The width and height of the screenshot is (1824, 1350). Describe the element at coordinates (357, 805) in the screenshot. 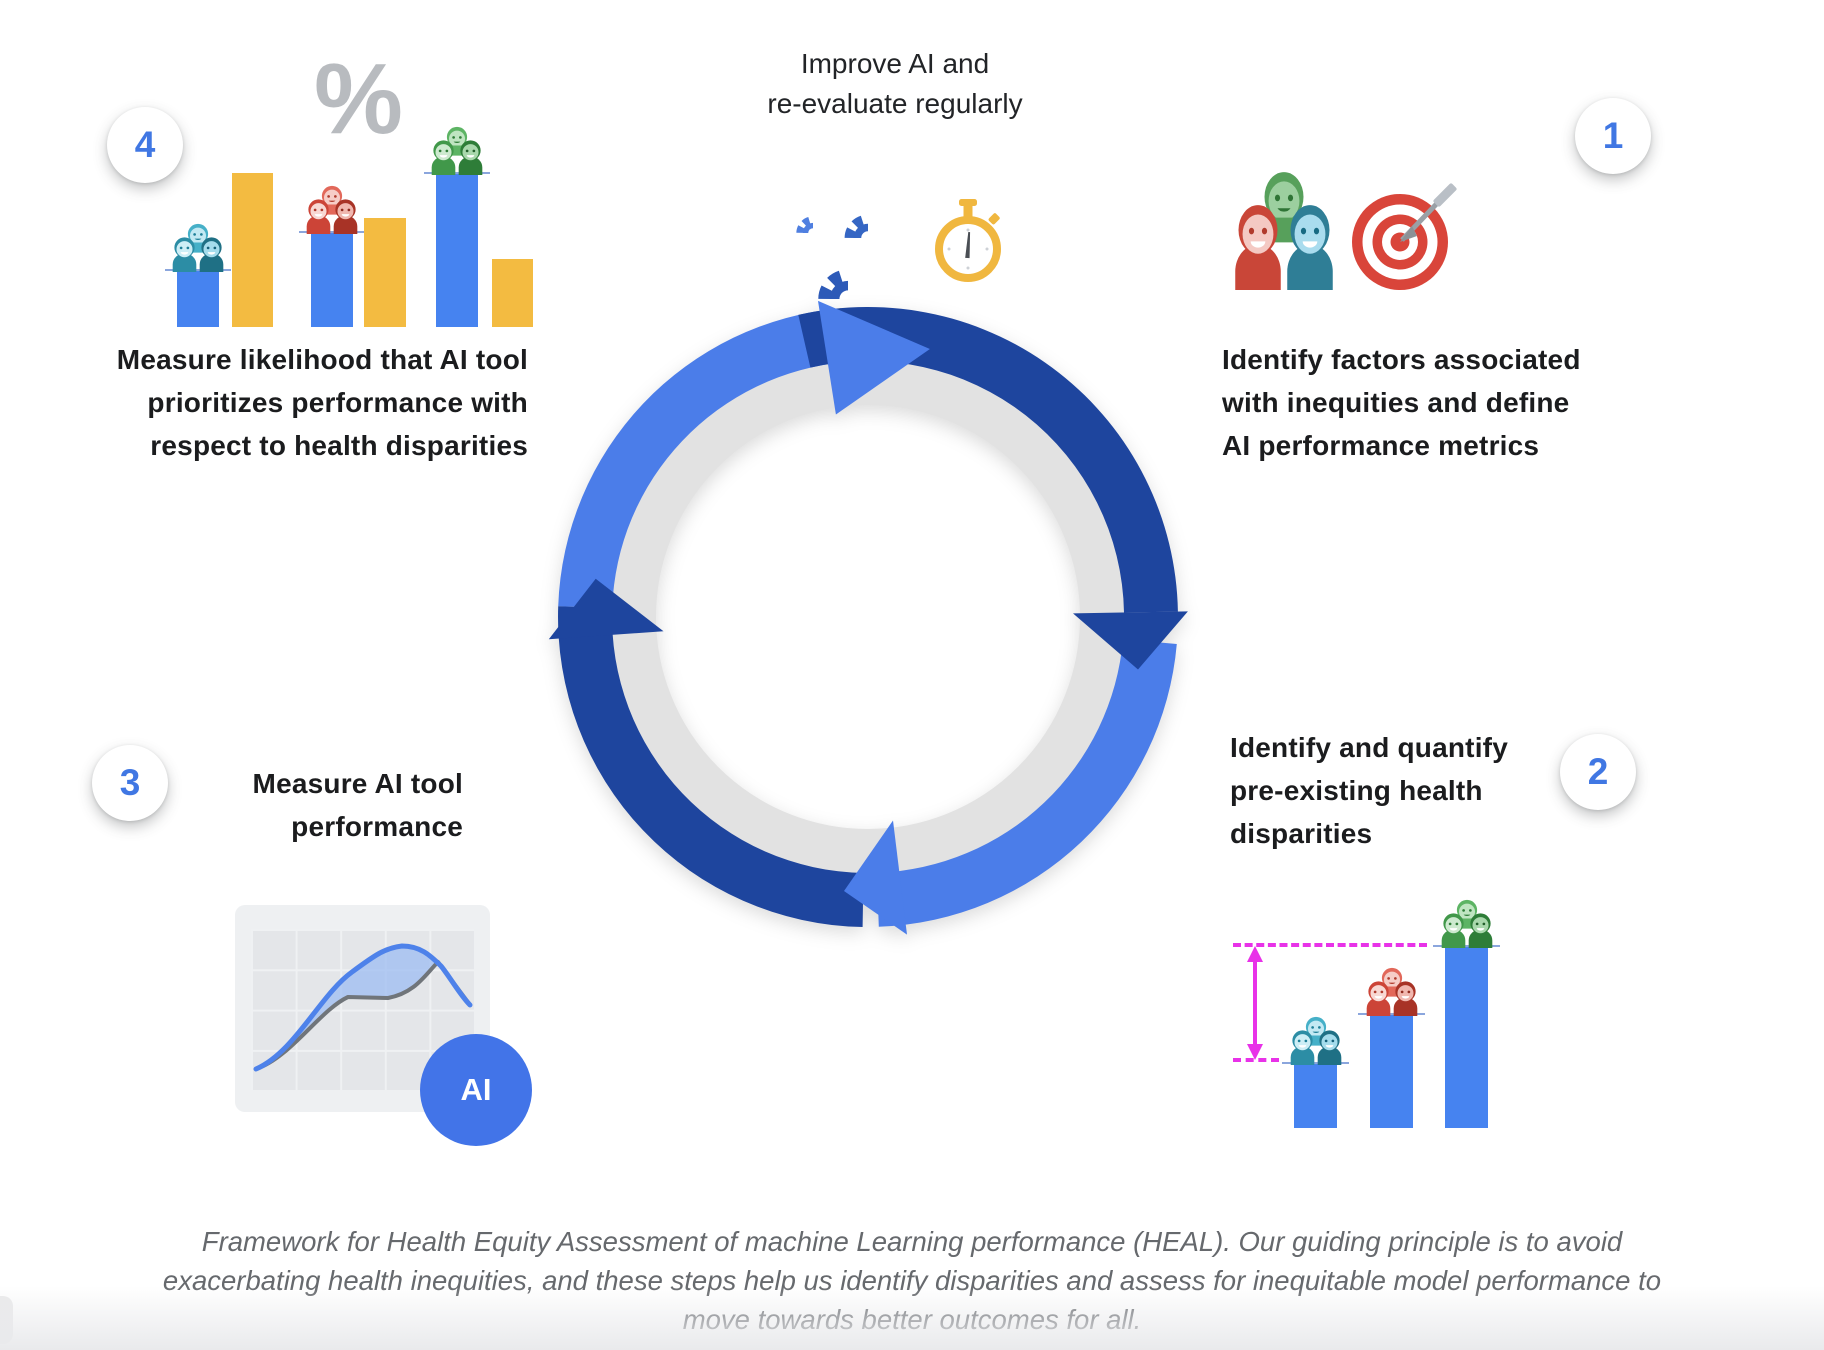

I see `step-3-text: Measure AI tool performance` at that location.